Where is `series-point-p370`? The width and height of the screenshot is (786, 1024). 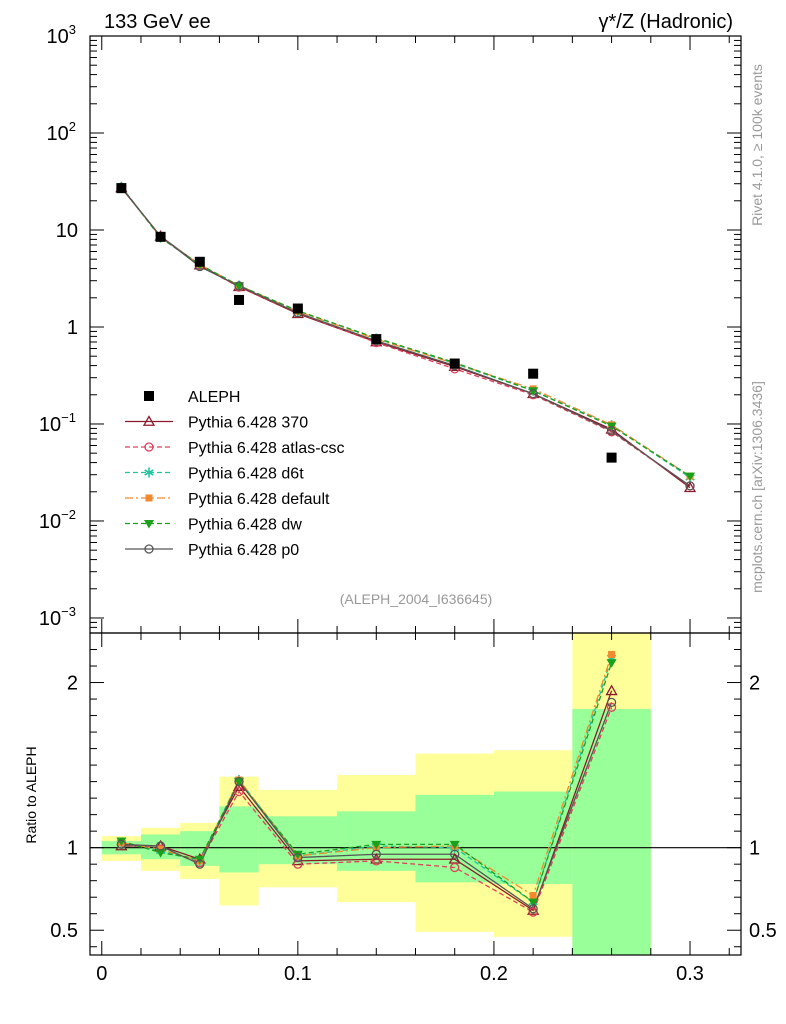 series-point-p370 is located at coordinates (690, 487).